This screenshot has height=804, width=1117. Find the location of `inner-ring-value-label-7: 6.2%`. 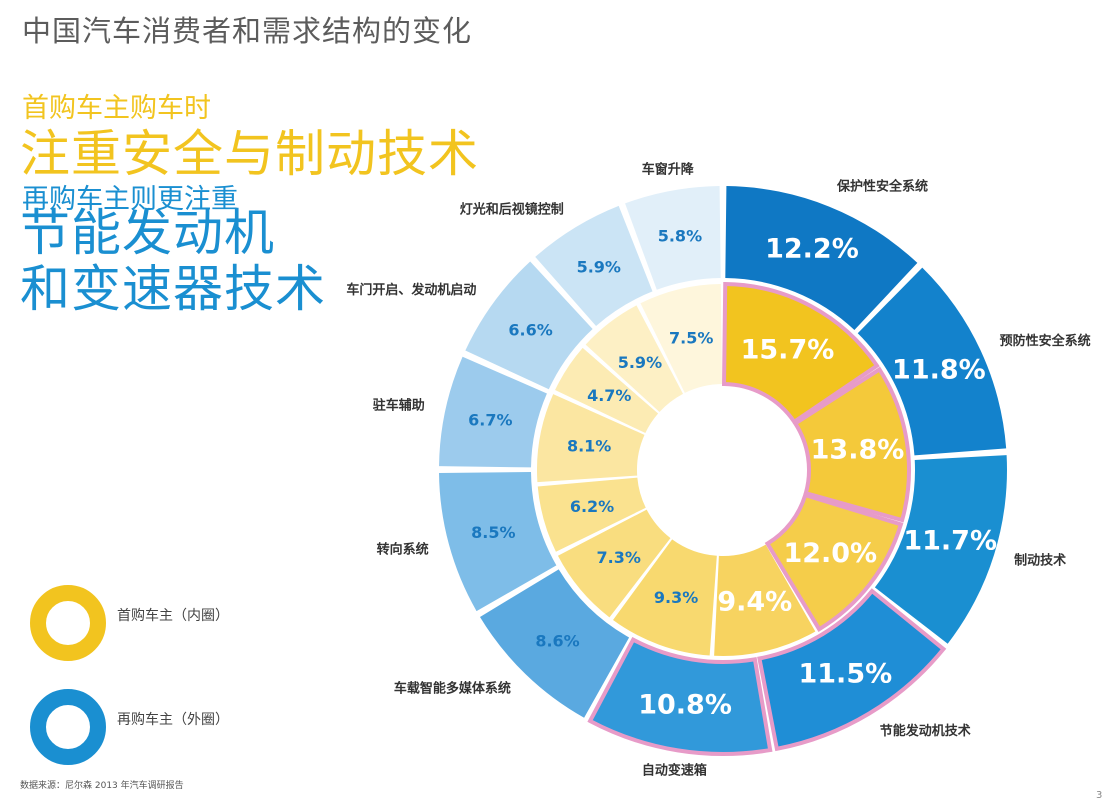

inner-ring-value-label-7: 6.2% is located at coordinates (592, 506).